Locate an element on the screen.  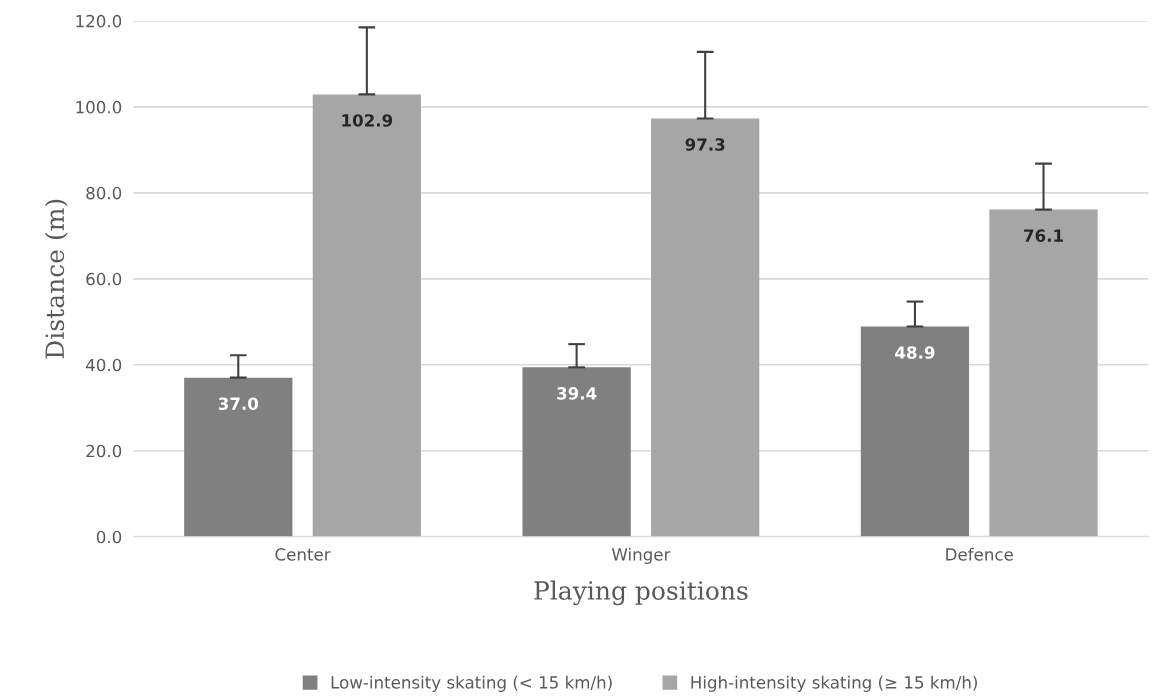
y-tick-label: 80.0 is located at coordinates (104, 193).